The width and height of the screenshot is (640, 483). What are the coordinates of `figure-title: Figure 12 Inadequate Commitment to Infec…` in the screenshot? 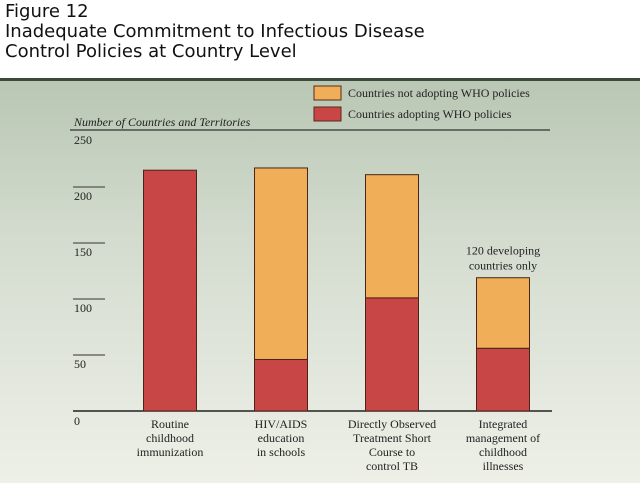 It's located at (215, 32).